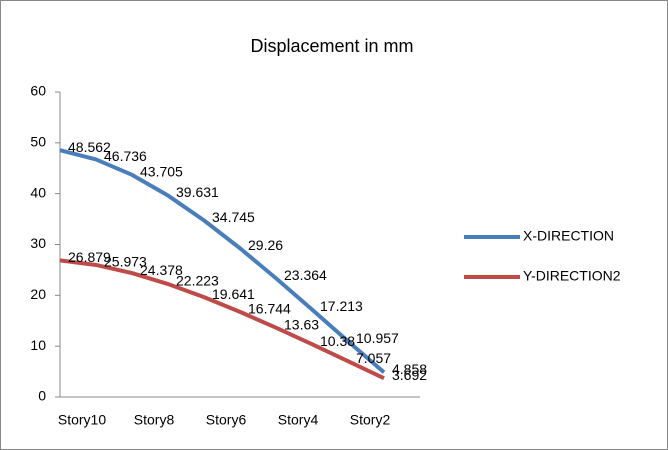 Image resolution: width=668 pixels, height=450 pixels. Describe the element at coordinates (226, 420) in the screenshot. I see `x-tick-label: Story6` at that location.